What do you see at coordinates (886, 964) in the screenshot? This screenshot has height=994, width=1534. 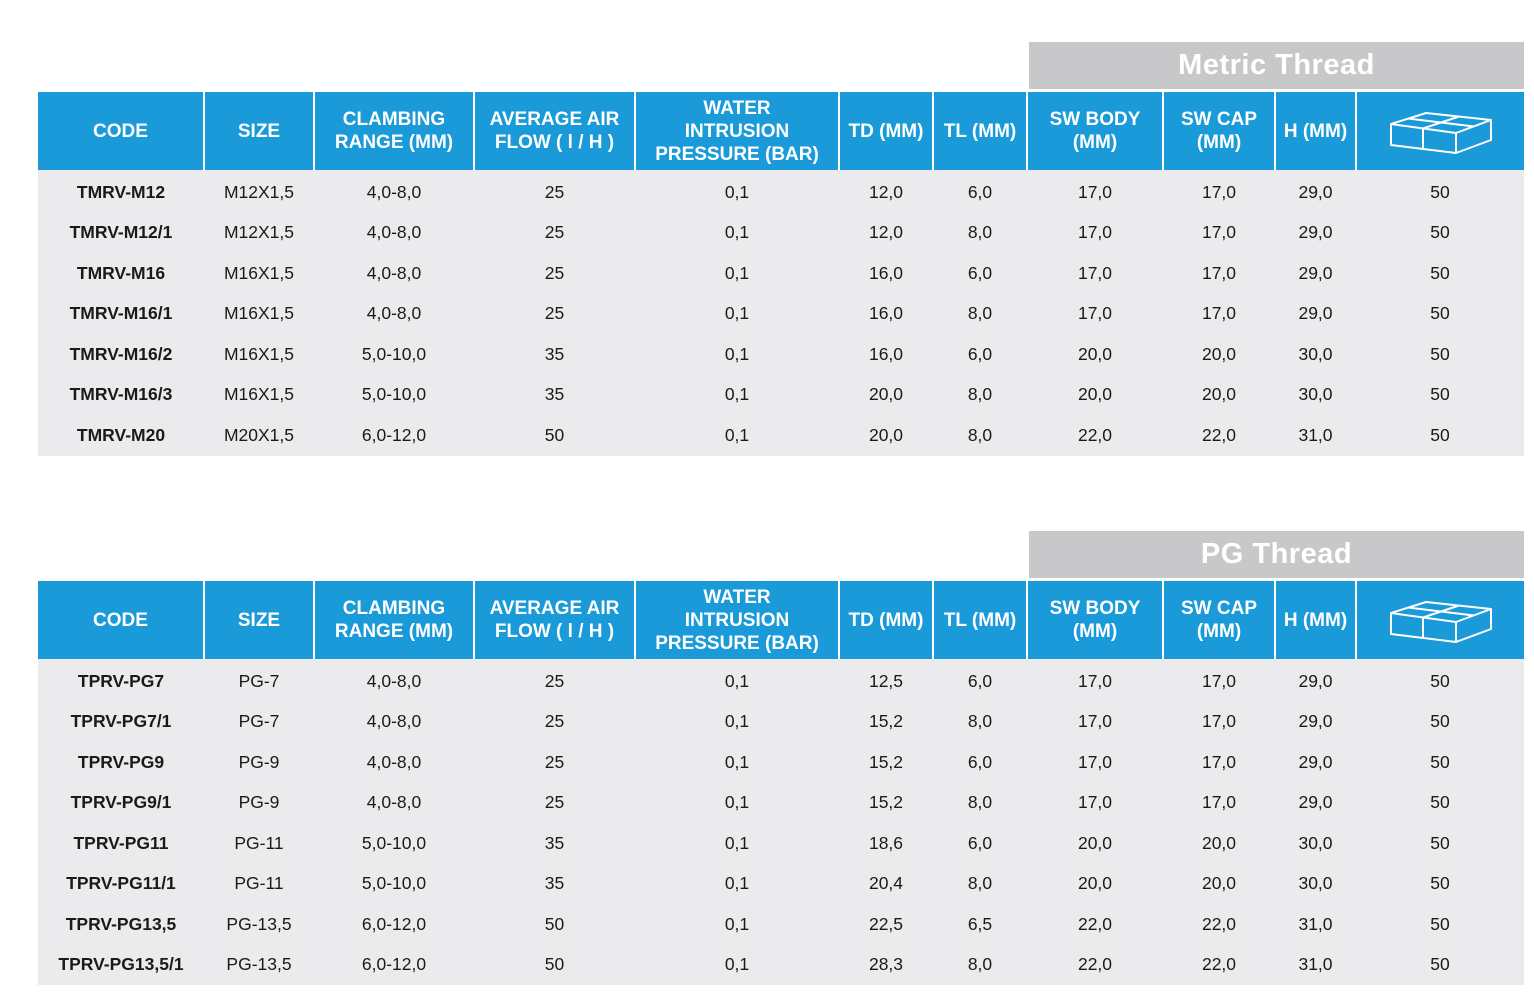 I see `cell-td: 28,3` at bounding box center [886, 964].